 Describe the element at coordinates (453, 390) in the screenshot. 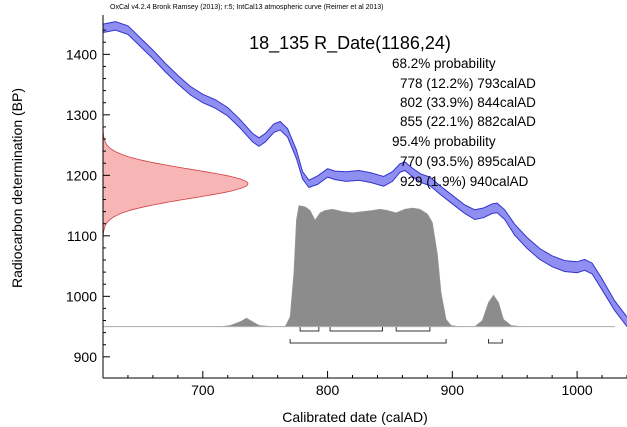

I see `x-tick-label: 900` at that location.